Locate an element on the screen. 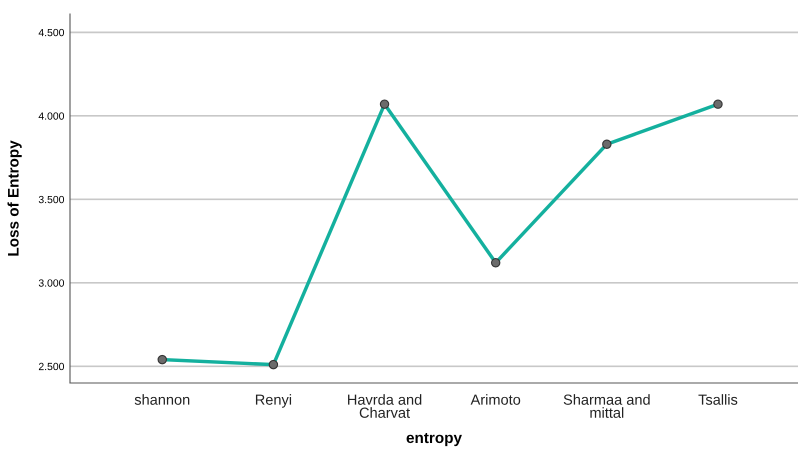  y-axis-title: Loss of Entropy is located at coordinates (14, 198).